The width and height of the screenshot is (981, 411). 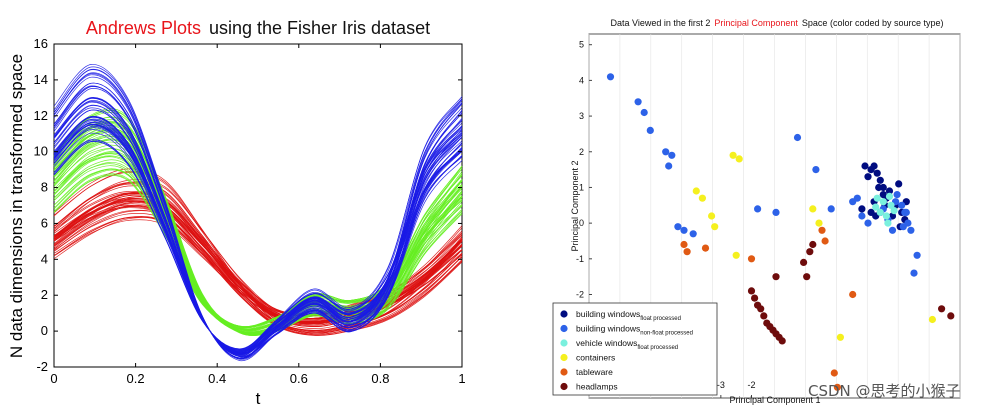 What do you see at coordinates (41, 79) in the screenshot?
I see `andrews-y-tick-label: 14` at bounding box center [41, 79].